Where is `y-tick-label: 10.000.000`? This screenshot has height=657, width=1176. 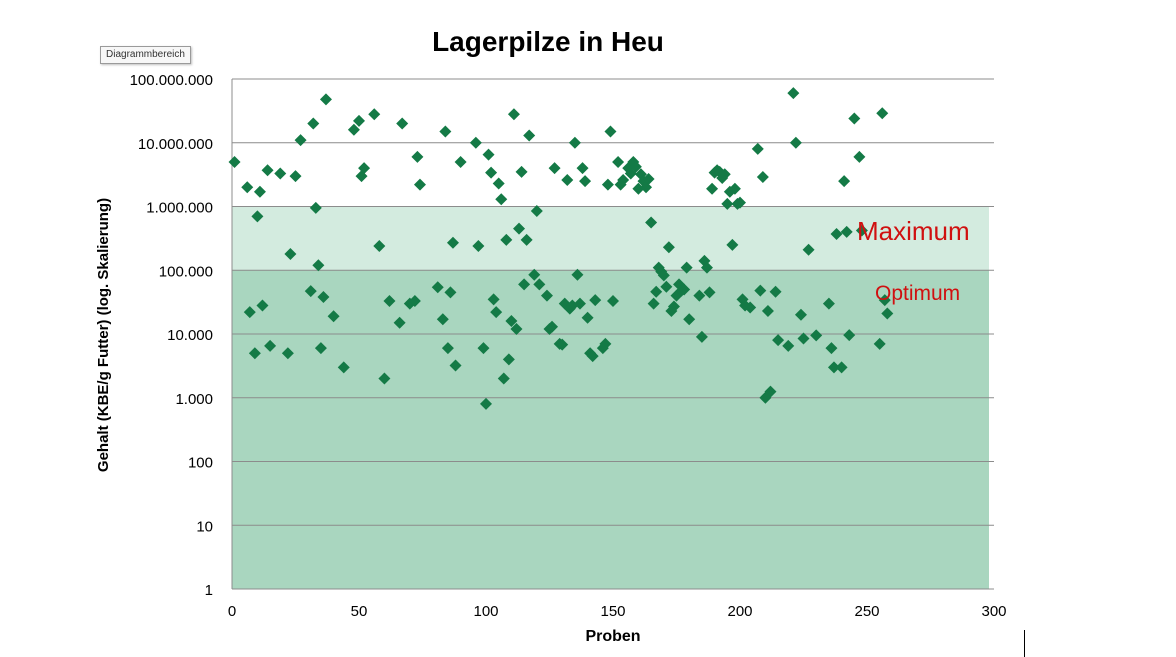
y-tick-label: 10.000.000 is located at coordinates (175, 144).